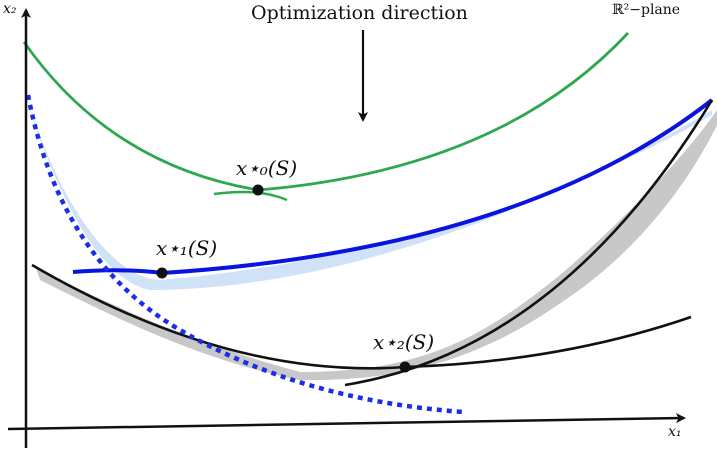  What do you see at coordinates (675, 432) in the screenshot?
I see `x-axis-label: x₁` at bounding box center [675, 432].